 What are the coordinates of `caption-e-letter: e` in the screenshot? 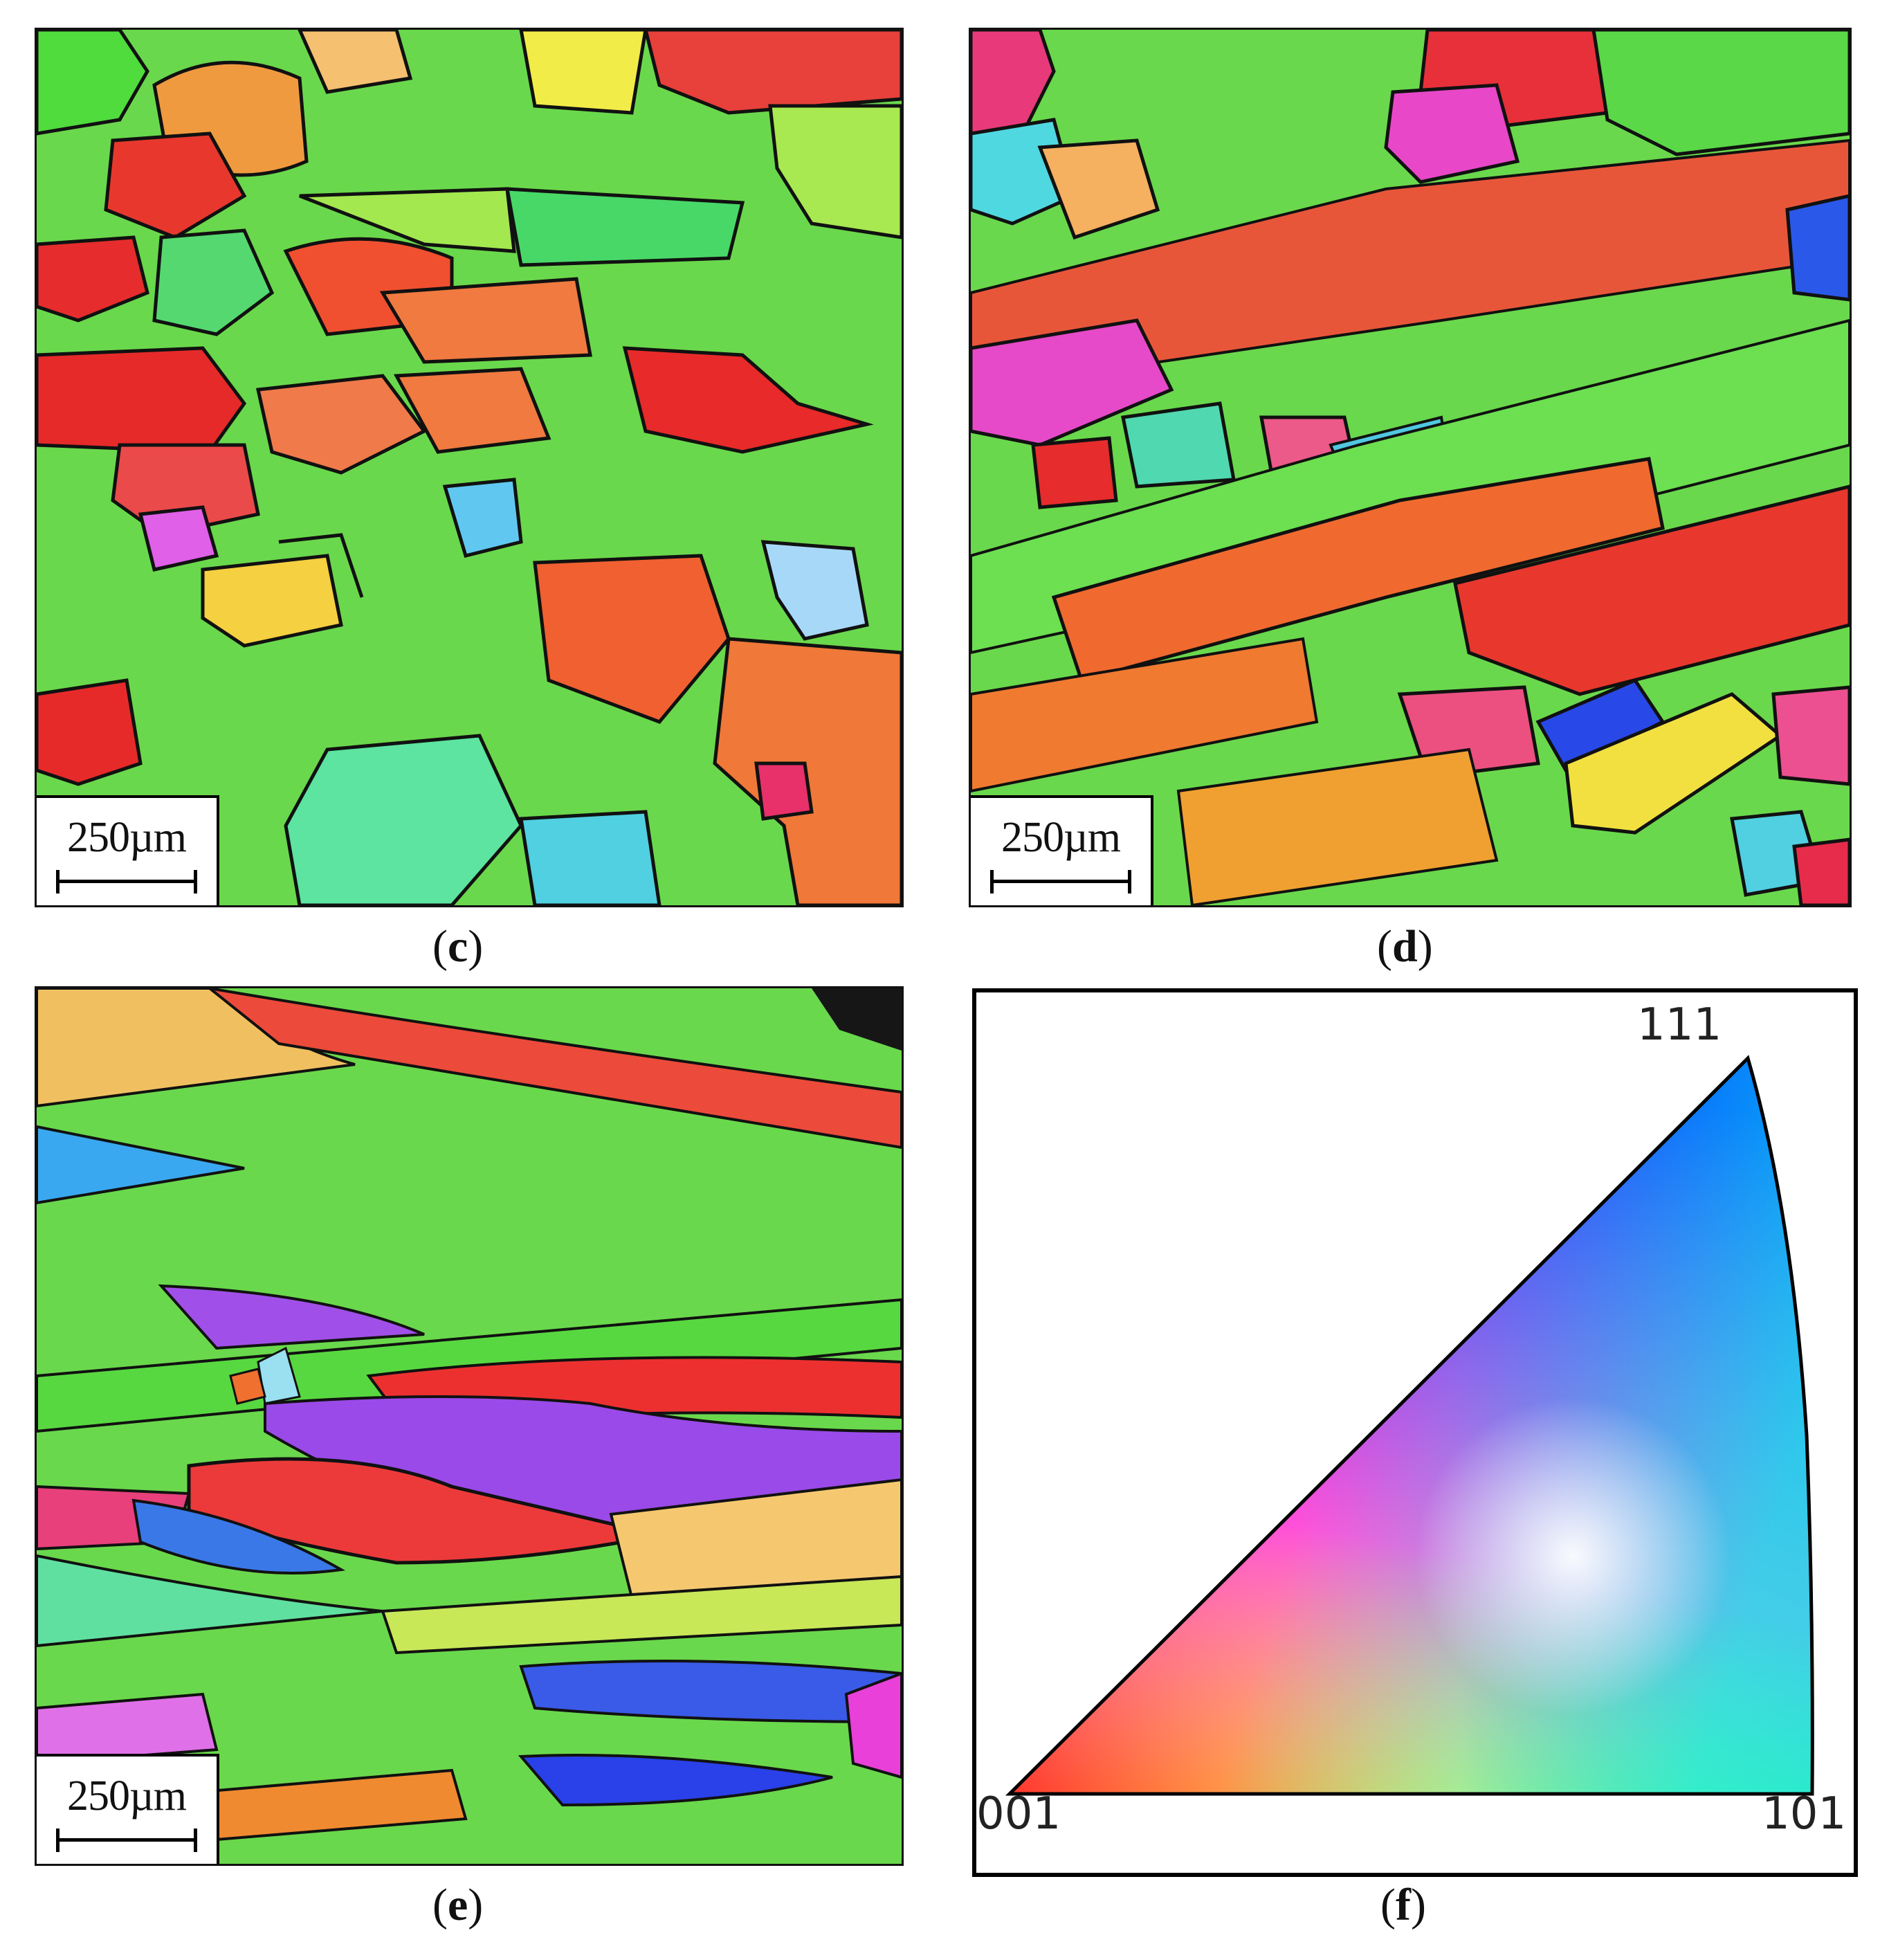 It's located at (457, 1905).